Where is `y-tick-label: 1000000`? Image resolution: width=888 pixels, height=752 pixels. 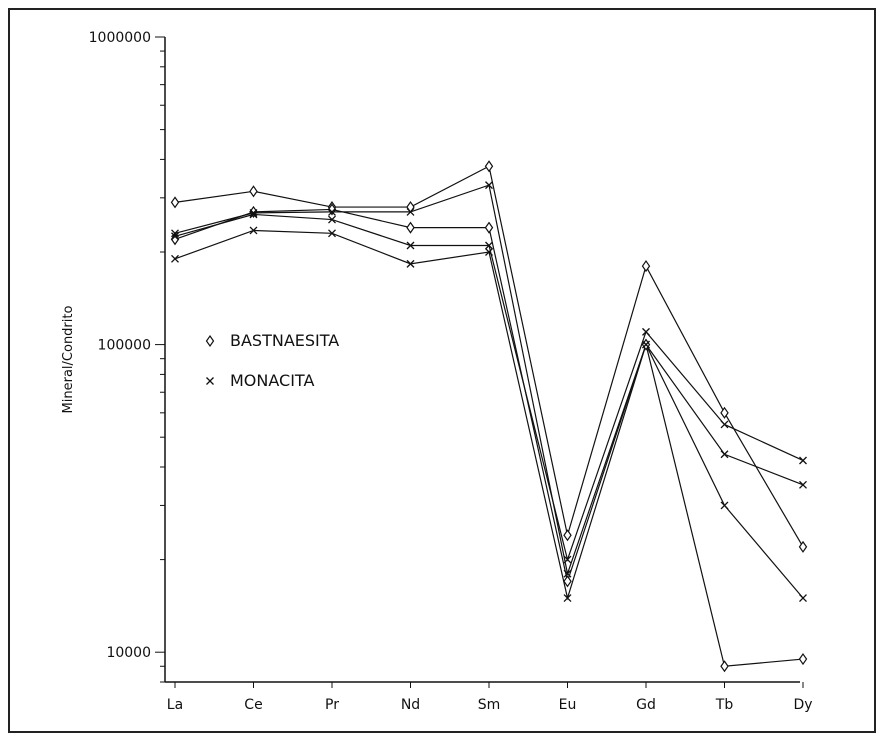 y-tick-label: 1000000 is located at coordinates (120, 38).